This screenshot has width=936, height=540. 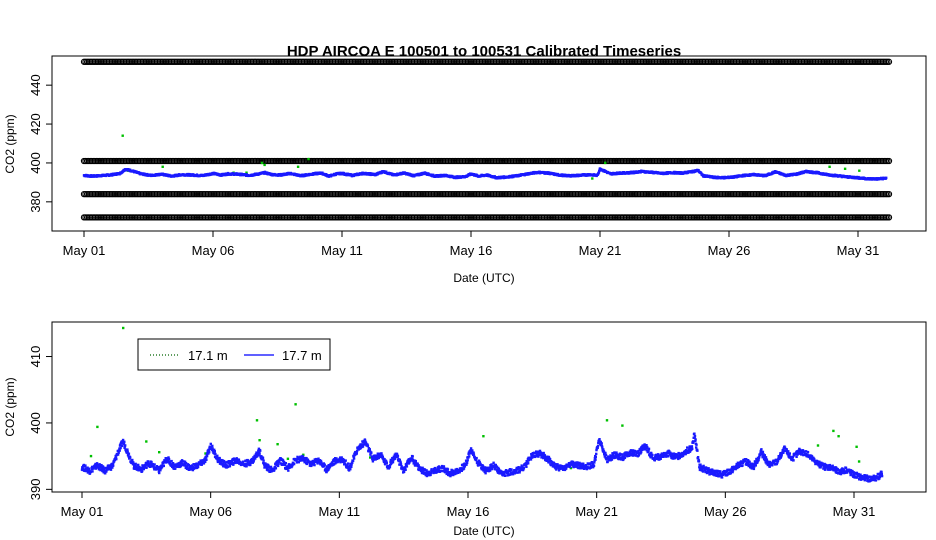 What do you see at coordinates (35, 357) in the screenshot?
I see `bottom-y-tick-label: 410` at bounding box center [35, 357].